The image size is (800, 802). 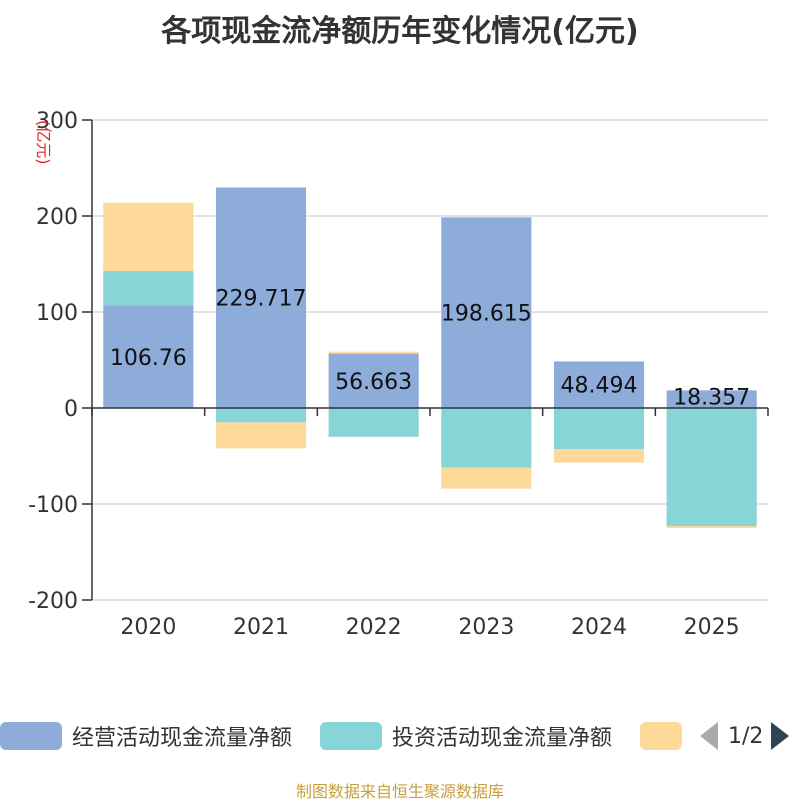 What do you see at coordinates (599, 429) in the screenshot?
I see `bar-investing-2024` at bounding box center [599, 429].